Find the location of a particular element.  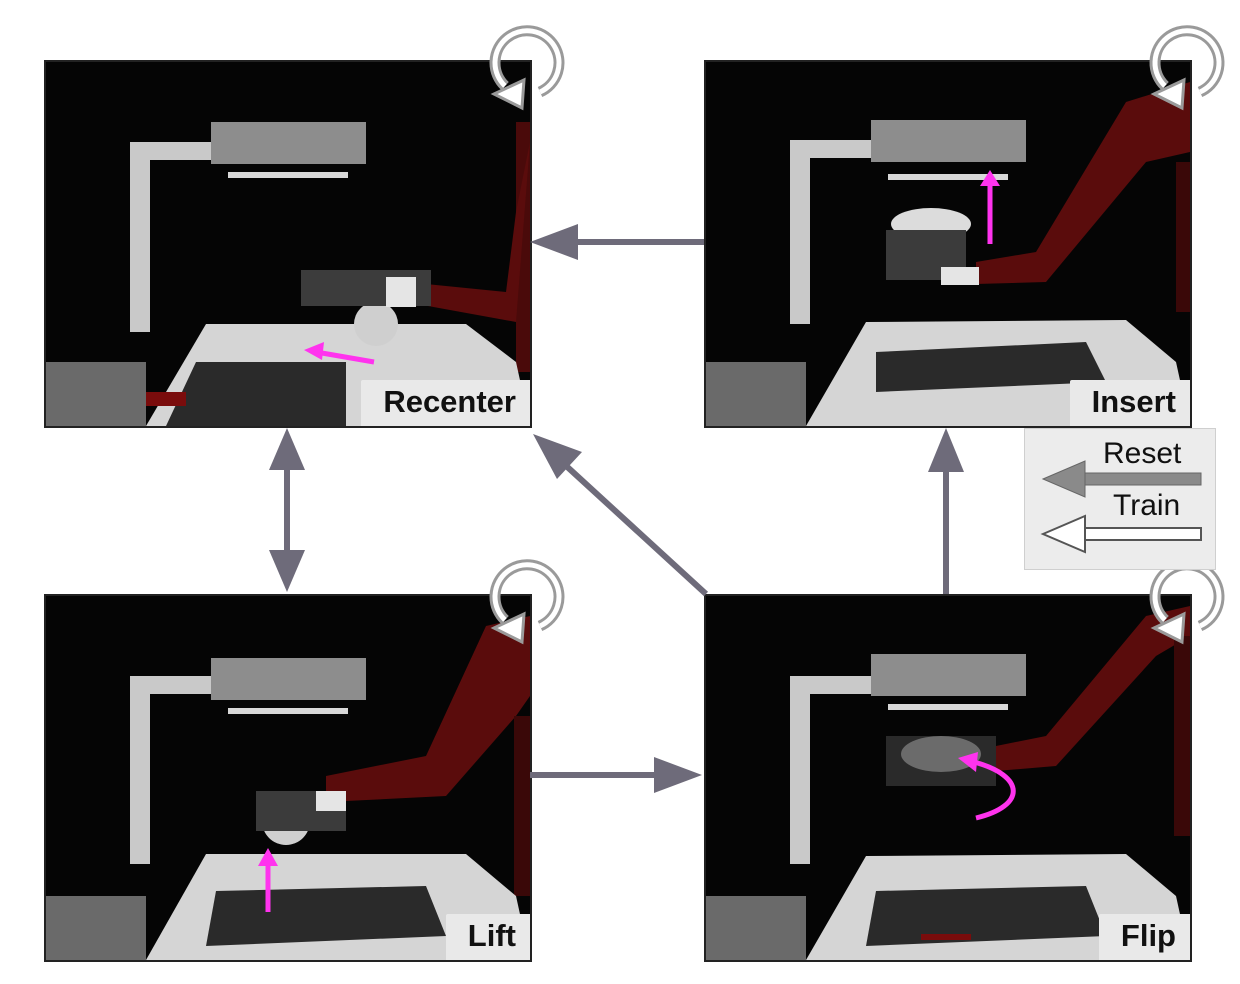

legend-train-label: Train is located at coordinates (1147, 505).